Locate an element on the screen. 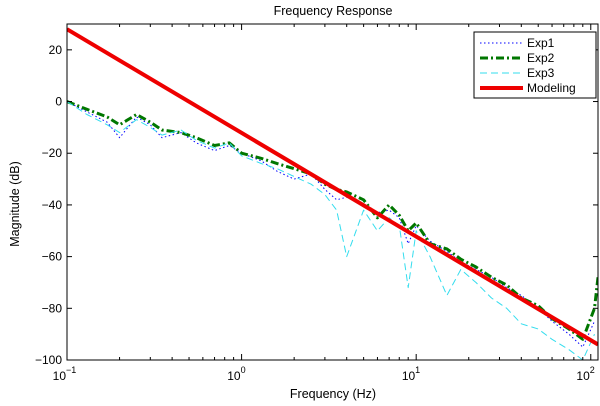  legend-label-exp3: Exp3 is located at coordinates (541, 73).